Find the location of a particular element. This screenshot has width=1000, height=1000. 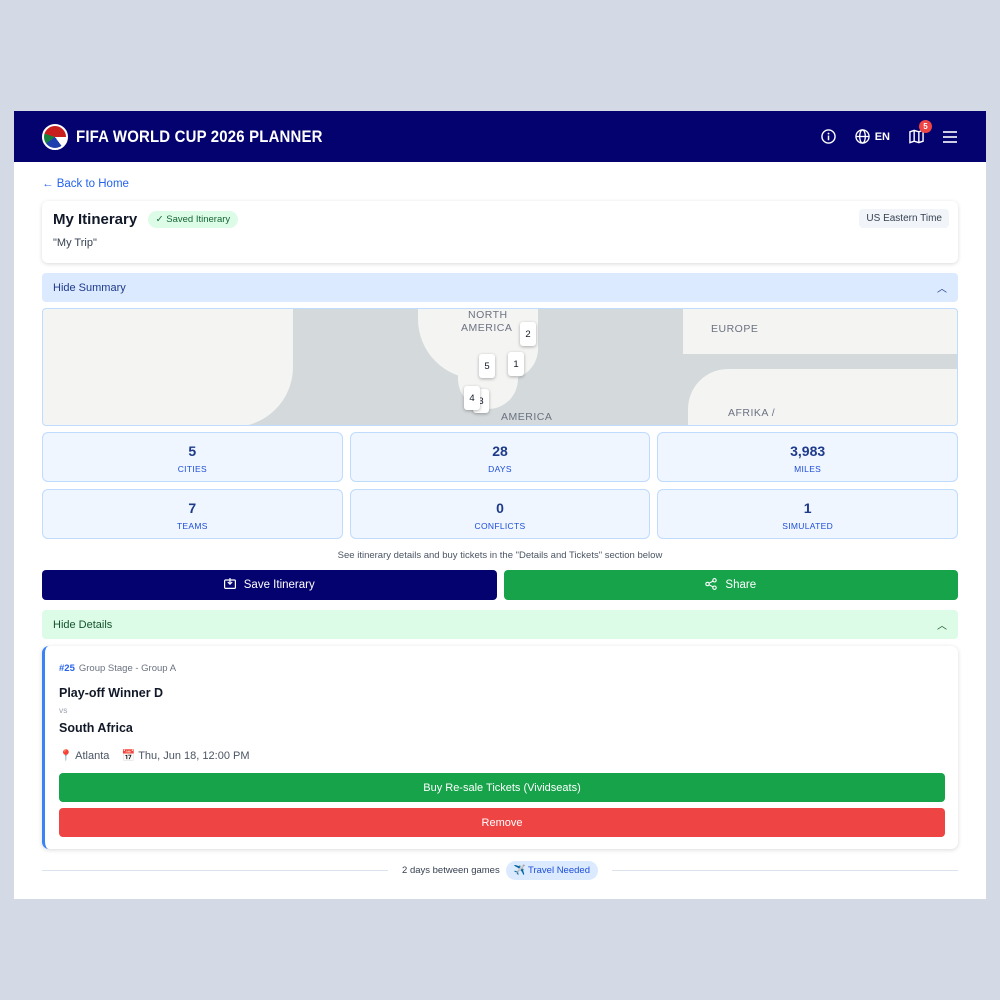

stat-miles: 3,983 MILES is located at coordinates (807, 457).